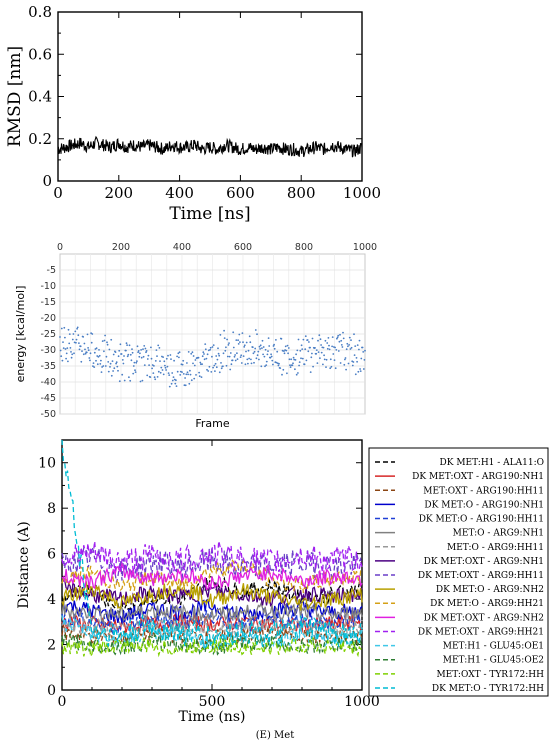 The image size is (550, 747). What do you see at coordinates (458, 572) in the screenshot?
I see `distance-legend-box` at bounding box center [458, 572].